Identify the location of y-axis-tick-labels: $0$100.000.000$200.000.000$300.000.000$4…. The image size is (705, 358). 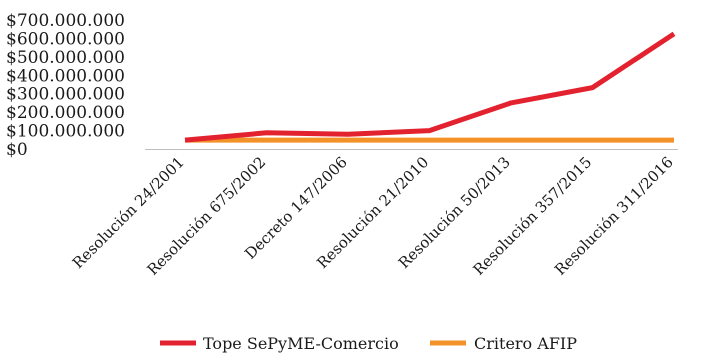
(65, 85).